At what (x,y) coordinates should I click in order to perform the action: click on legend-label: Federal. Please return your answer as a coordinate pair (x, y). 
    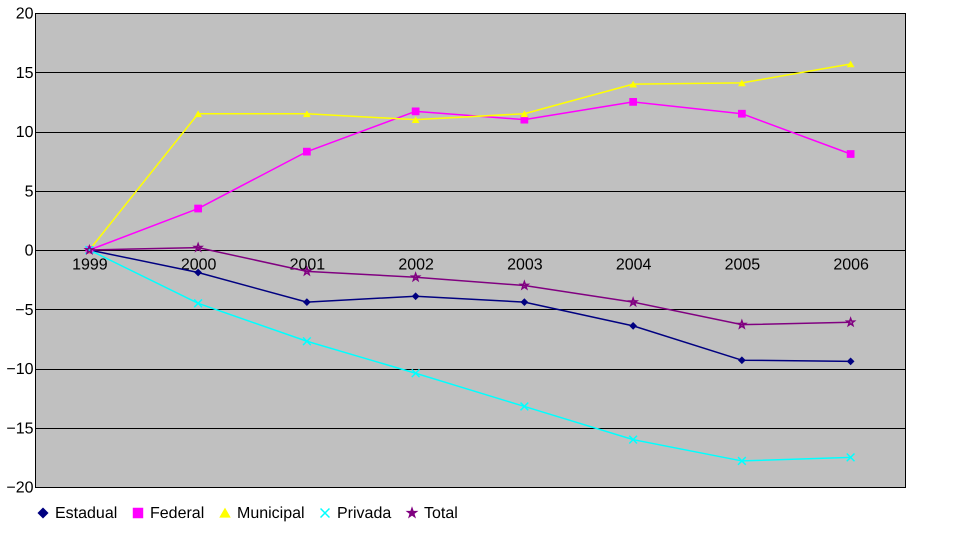
    Looking at the image, I should click on (177, 513).